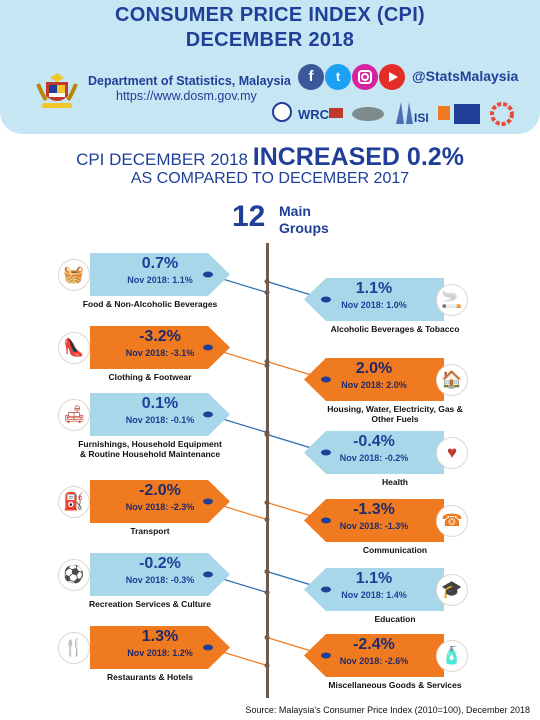 Image resolution: width=540 pixels, height=720 pixels. I want to click on group-prev-month: Nov 2018: 2.0%, so click(374, 385).